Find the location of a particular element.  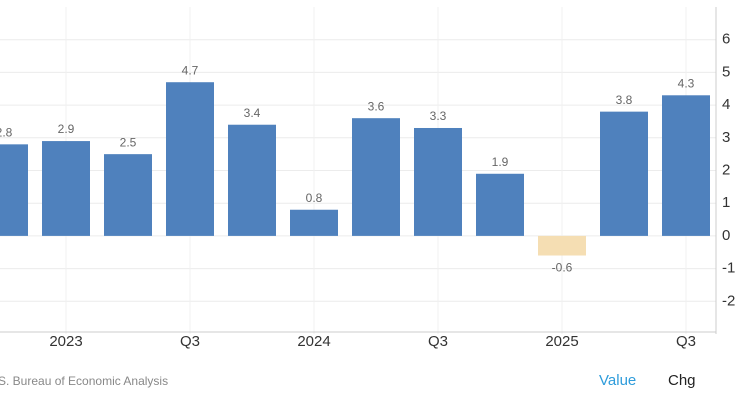

x-tick-label: 2024 is located at coordinates (313, 341).